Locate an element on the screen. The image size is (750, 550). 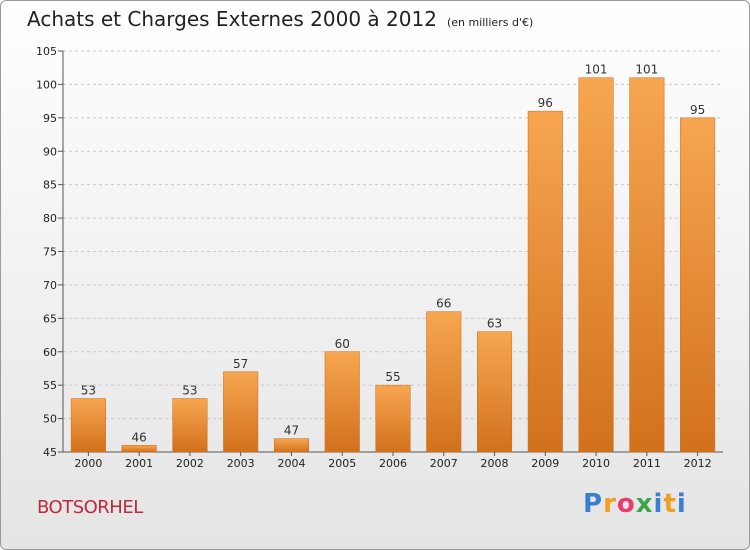
x-tick-label-2012: 2012 is located at coordinates (698, 463).